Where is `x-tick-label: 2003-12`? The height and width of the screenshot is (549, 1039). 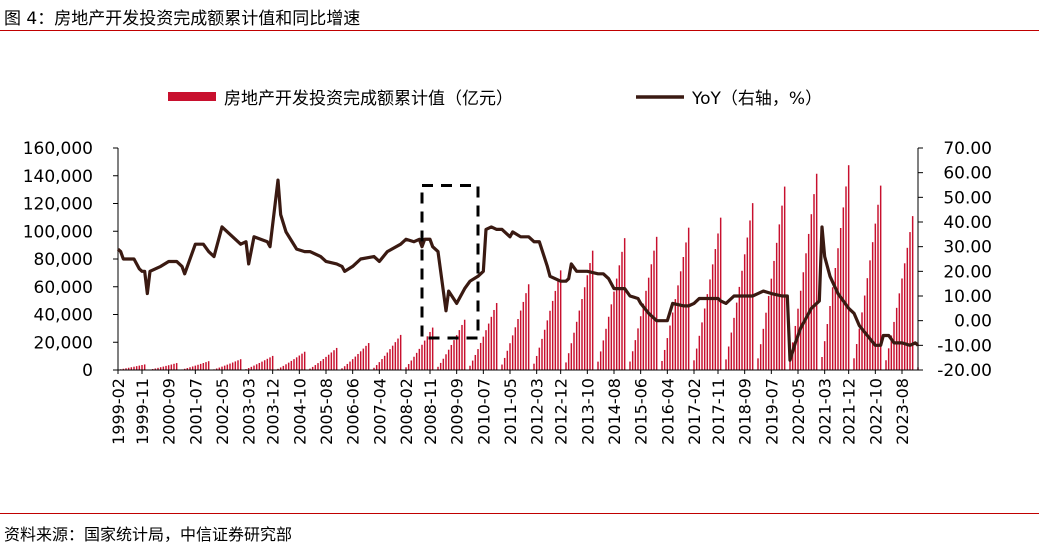 x-tick-label: 2003-12 is located at coordinates (273, 411).